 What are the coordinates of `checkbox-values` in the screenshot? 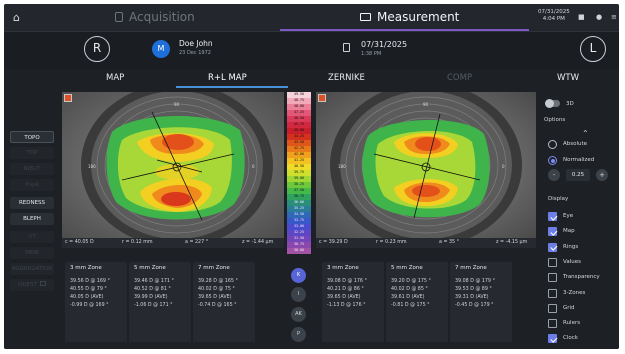 It's located at (552, 262).